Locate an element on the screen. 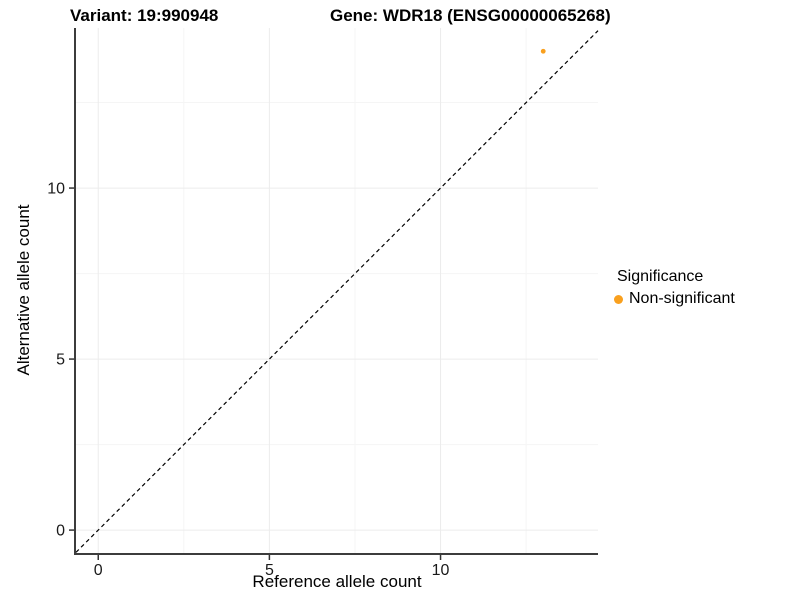  variant-title: Variant: 19:990948 is located at coordinates (144, 15).